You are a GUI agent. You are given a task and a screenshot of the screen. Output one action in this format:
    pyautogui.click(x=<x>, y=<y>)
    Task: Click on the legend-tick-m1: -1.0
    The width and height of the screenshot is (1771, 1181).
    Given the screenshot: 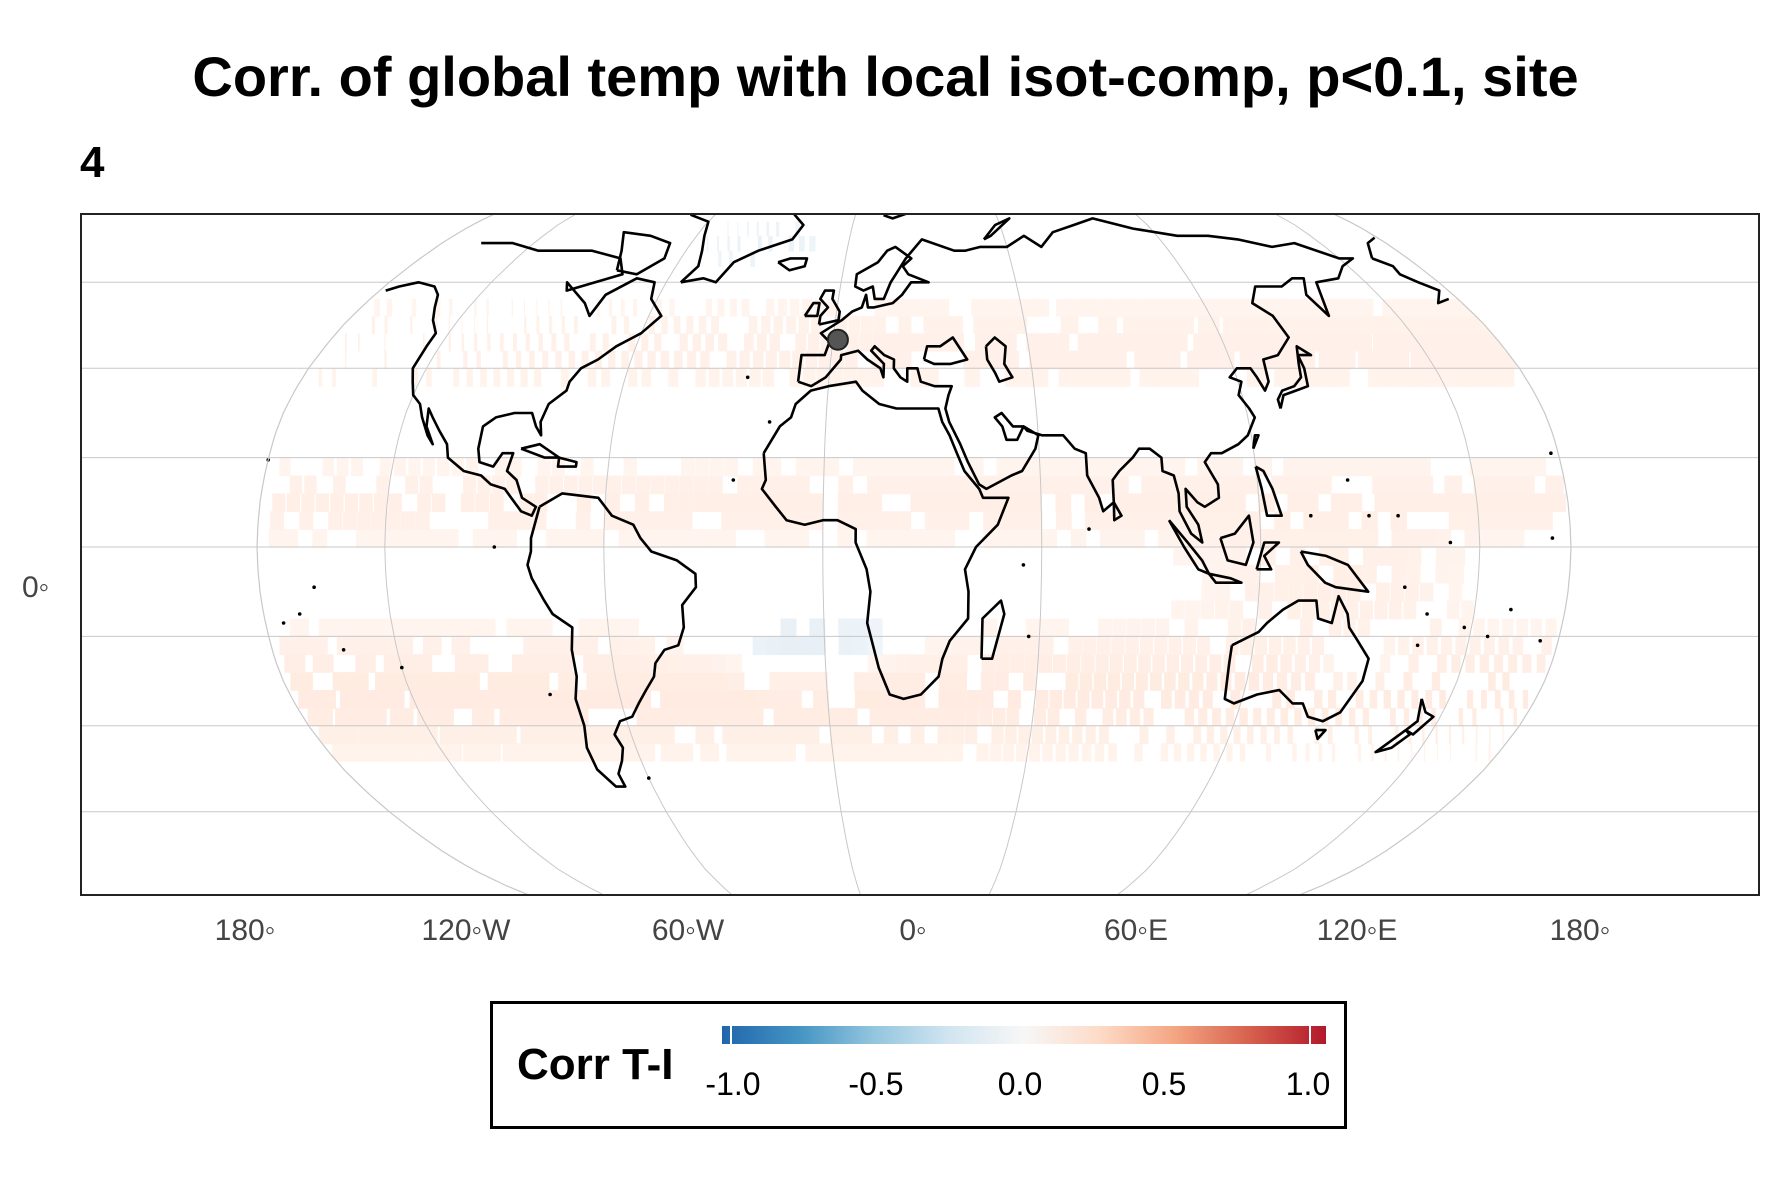 What is the action you would take?
    pyautogui.click(x=733, y=1084)
    